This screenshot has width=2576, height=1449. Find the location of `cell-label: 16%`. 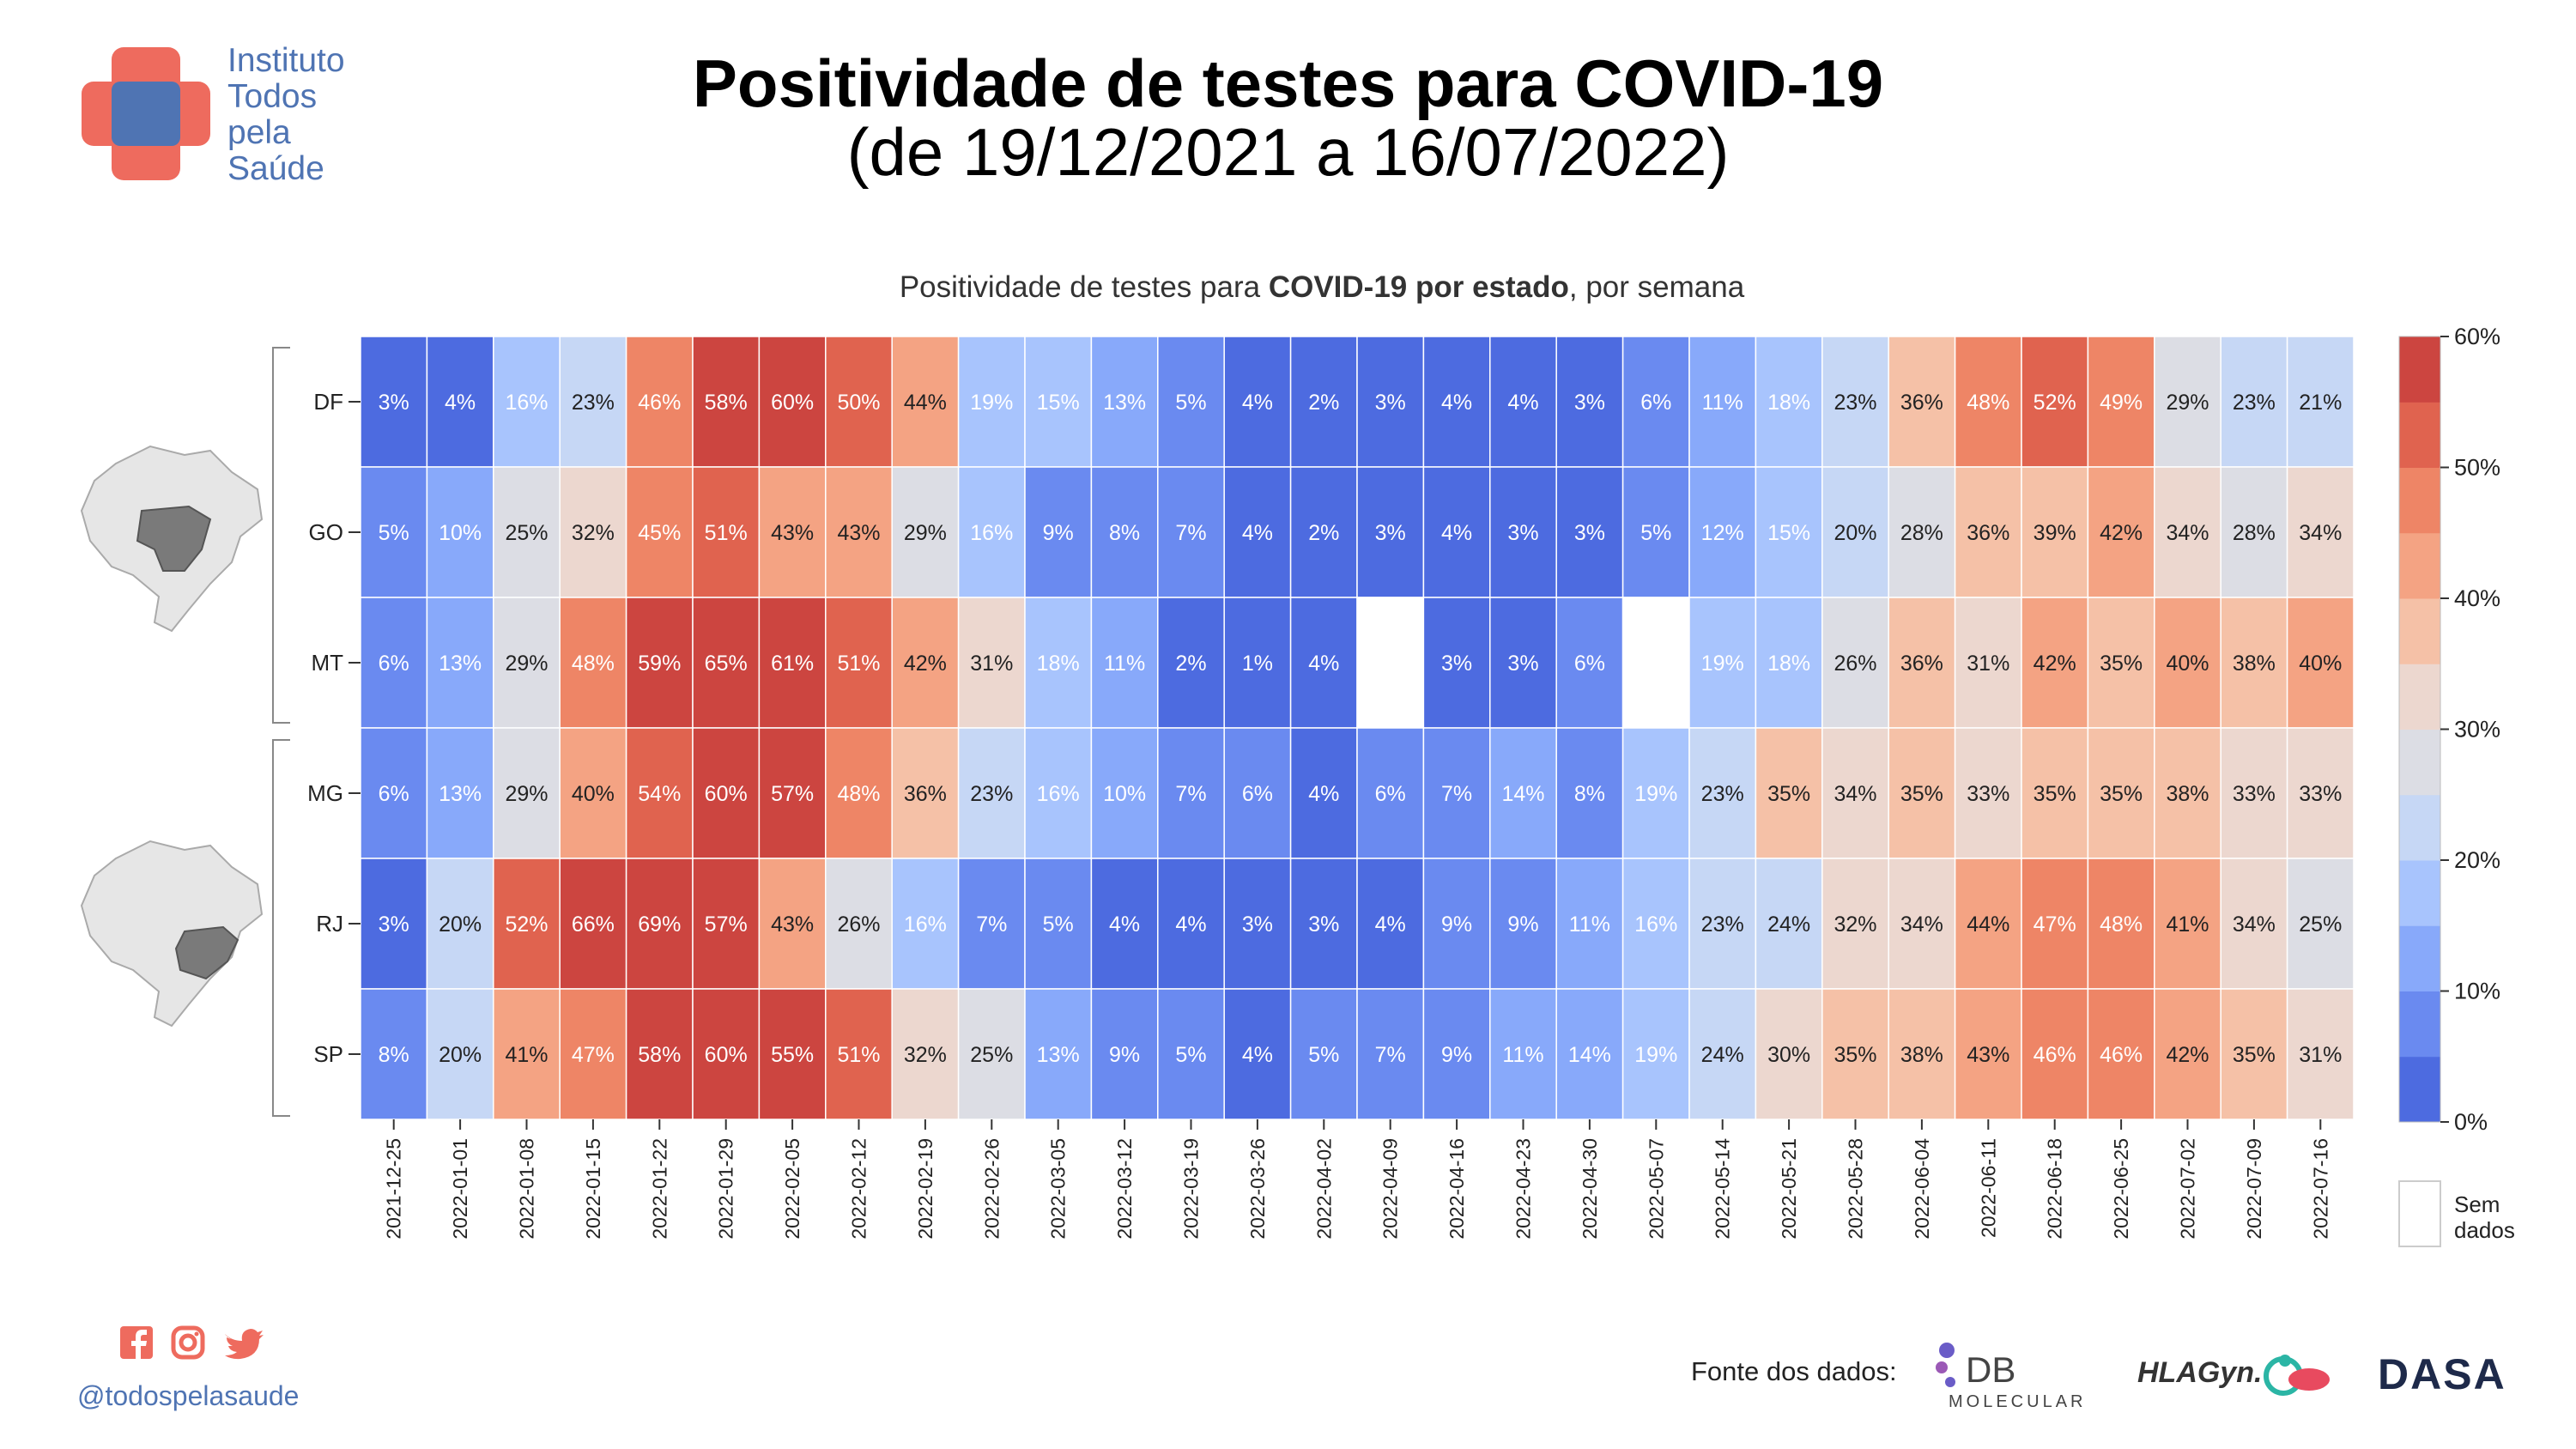

cell-label: 16% is located at coordinates (526, 403).